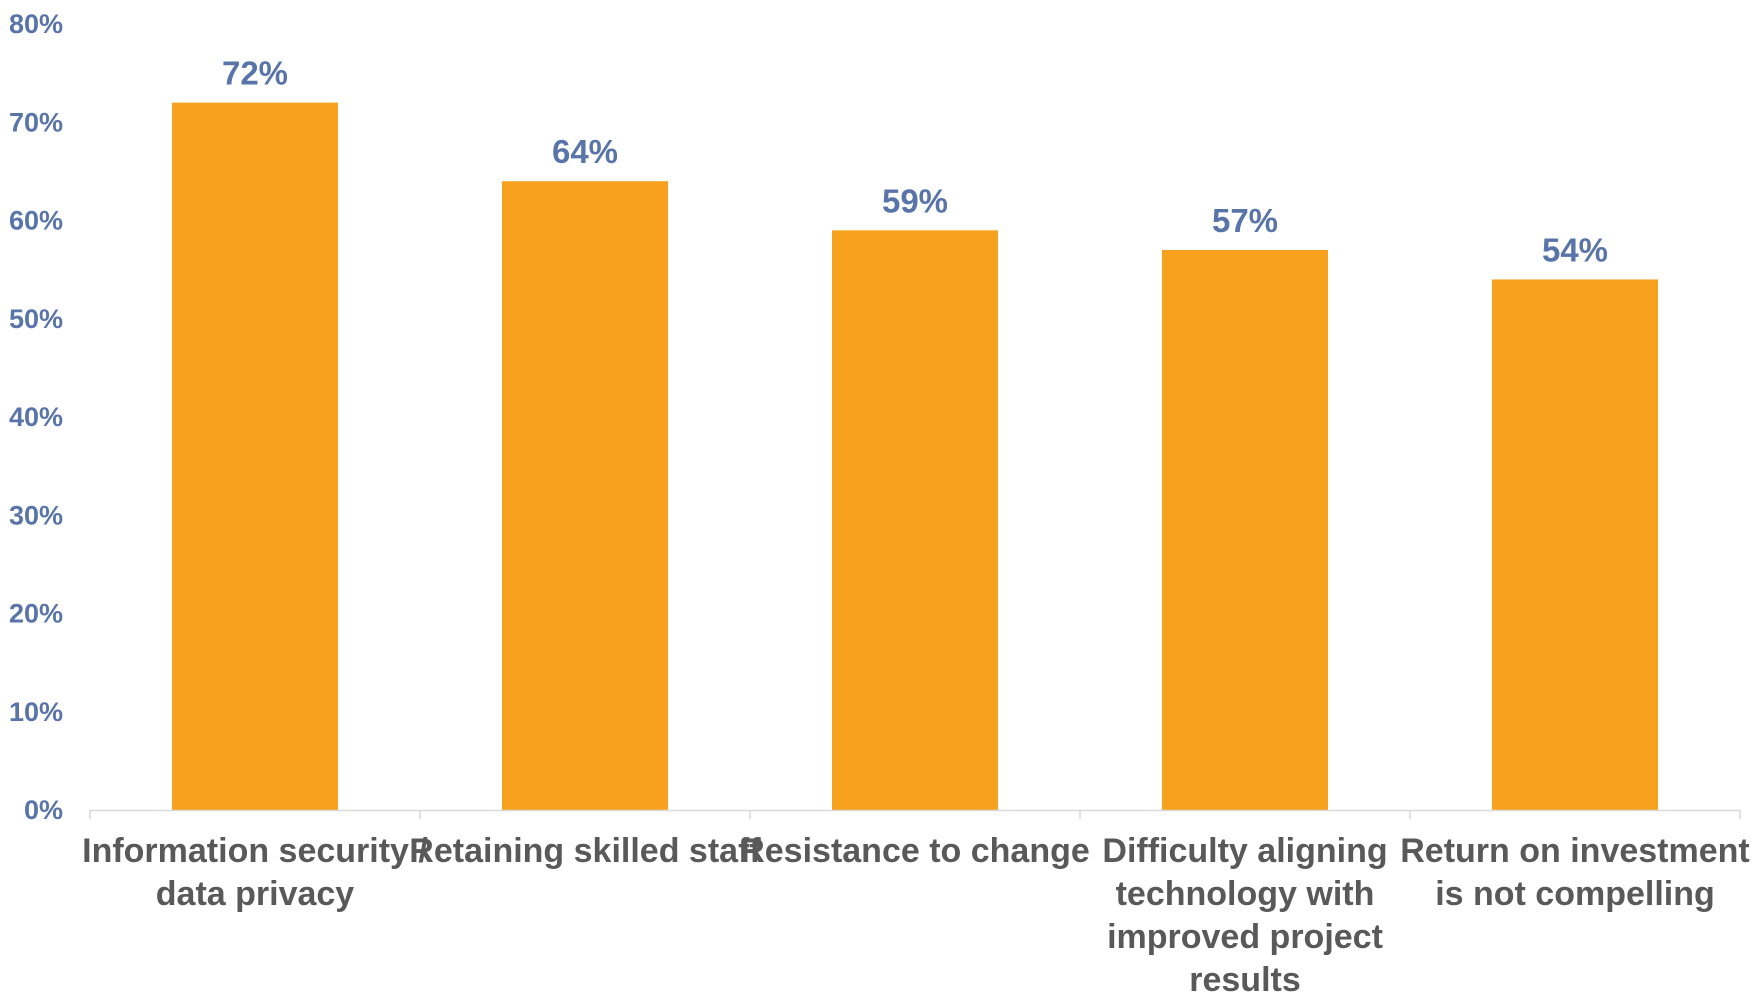  Describe the element at coordinates (585, 151) in the screenshot. I see `data-label: 64%` at that location.